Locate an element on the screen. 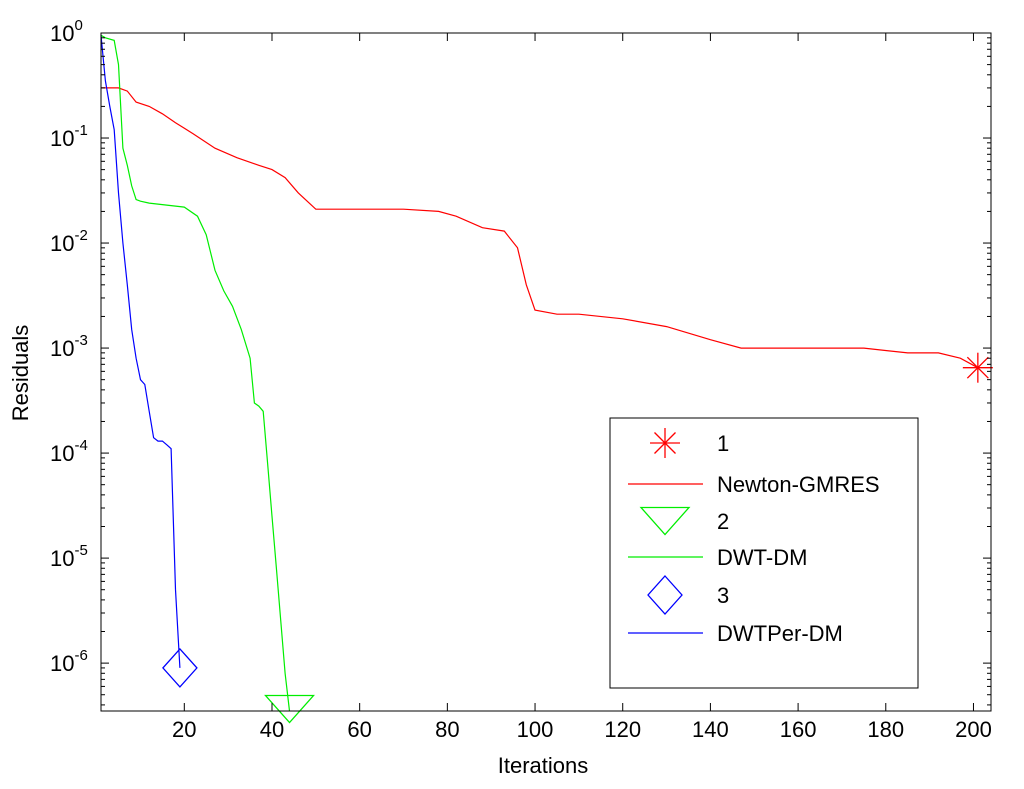 Image resolution: width=1024 pixels, height=789 pixels. y-tick-label-0: 10⁰ is located at coordinates (66, 31).